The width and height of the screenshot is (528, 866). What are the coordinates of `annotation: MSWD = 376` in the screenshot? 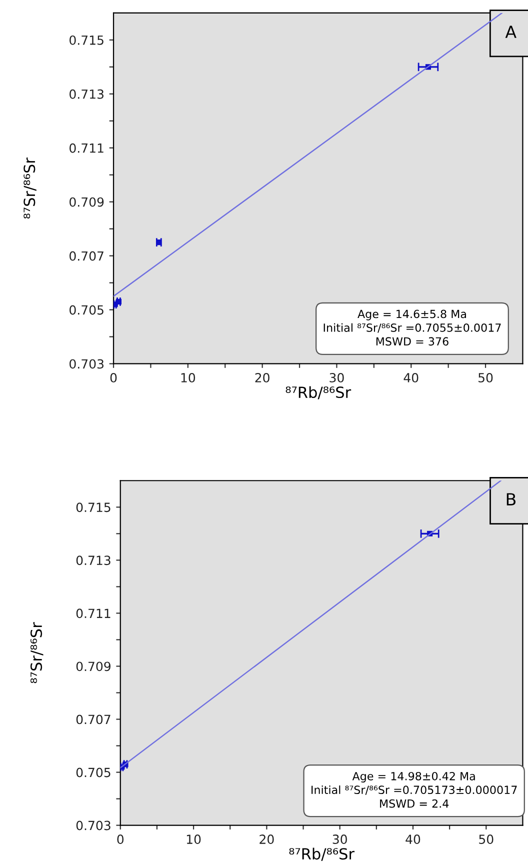 It's located at (412, 341).